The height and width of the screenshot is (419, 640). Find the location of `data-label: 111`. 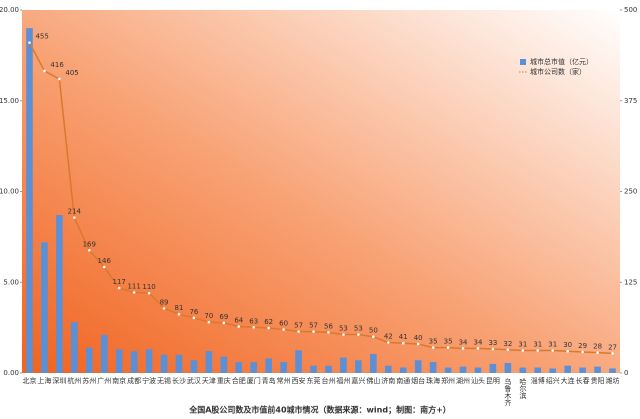

data-label: 111 is located at coordinates (133, 286).